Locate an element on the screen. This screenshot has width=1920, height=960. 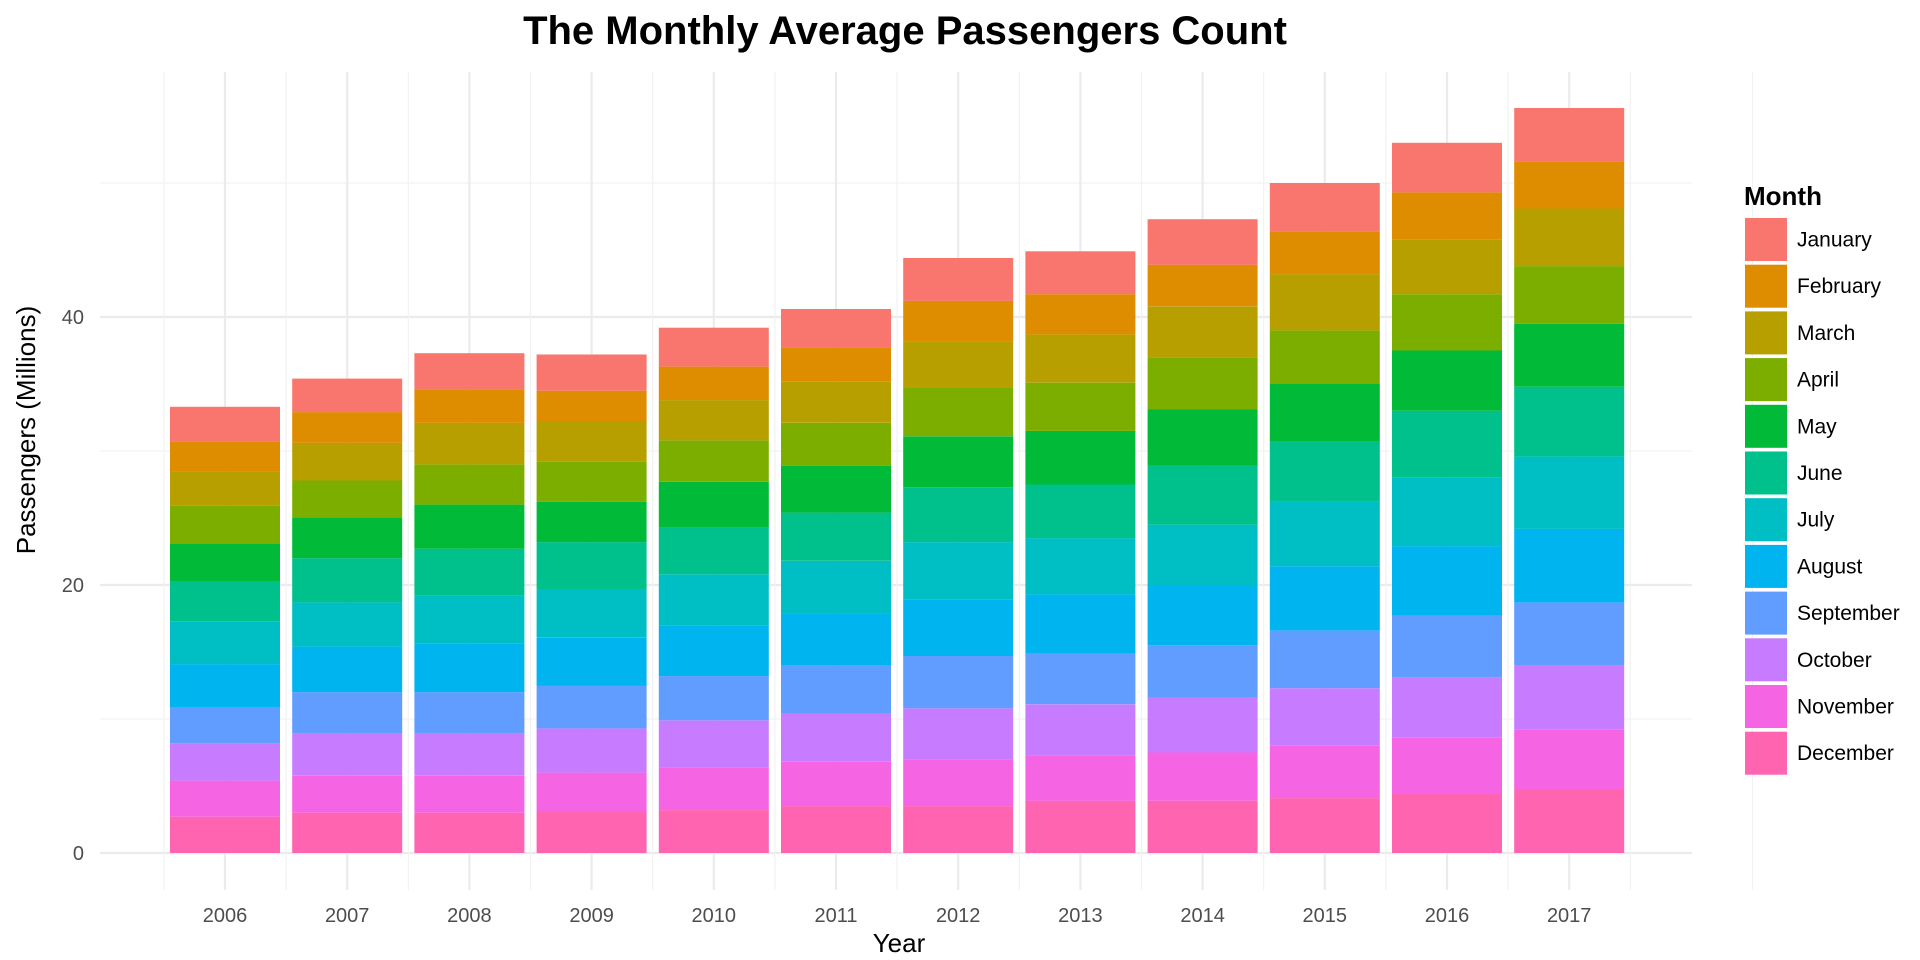
bar-segment-august-2011 is located at coordinates (836, 639).